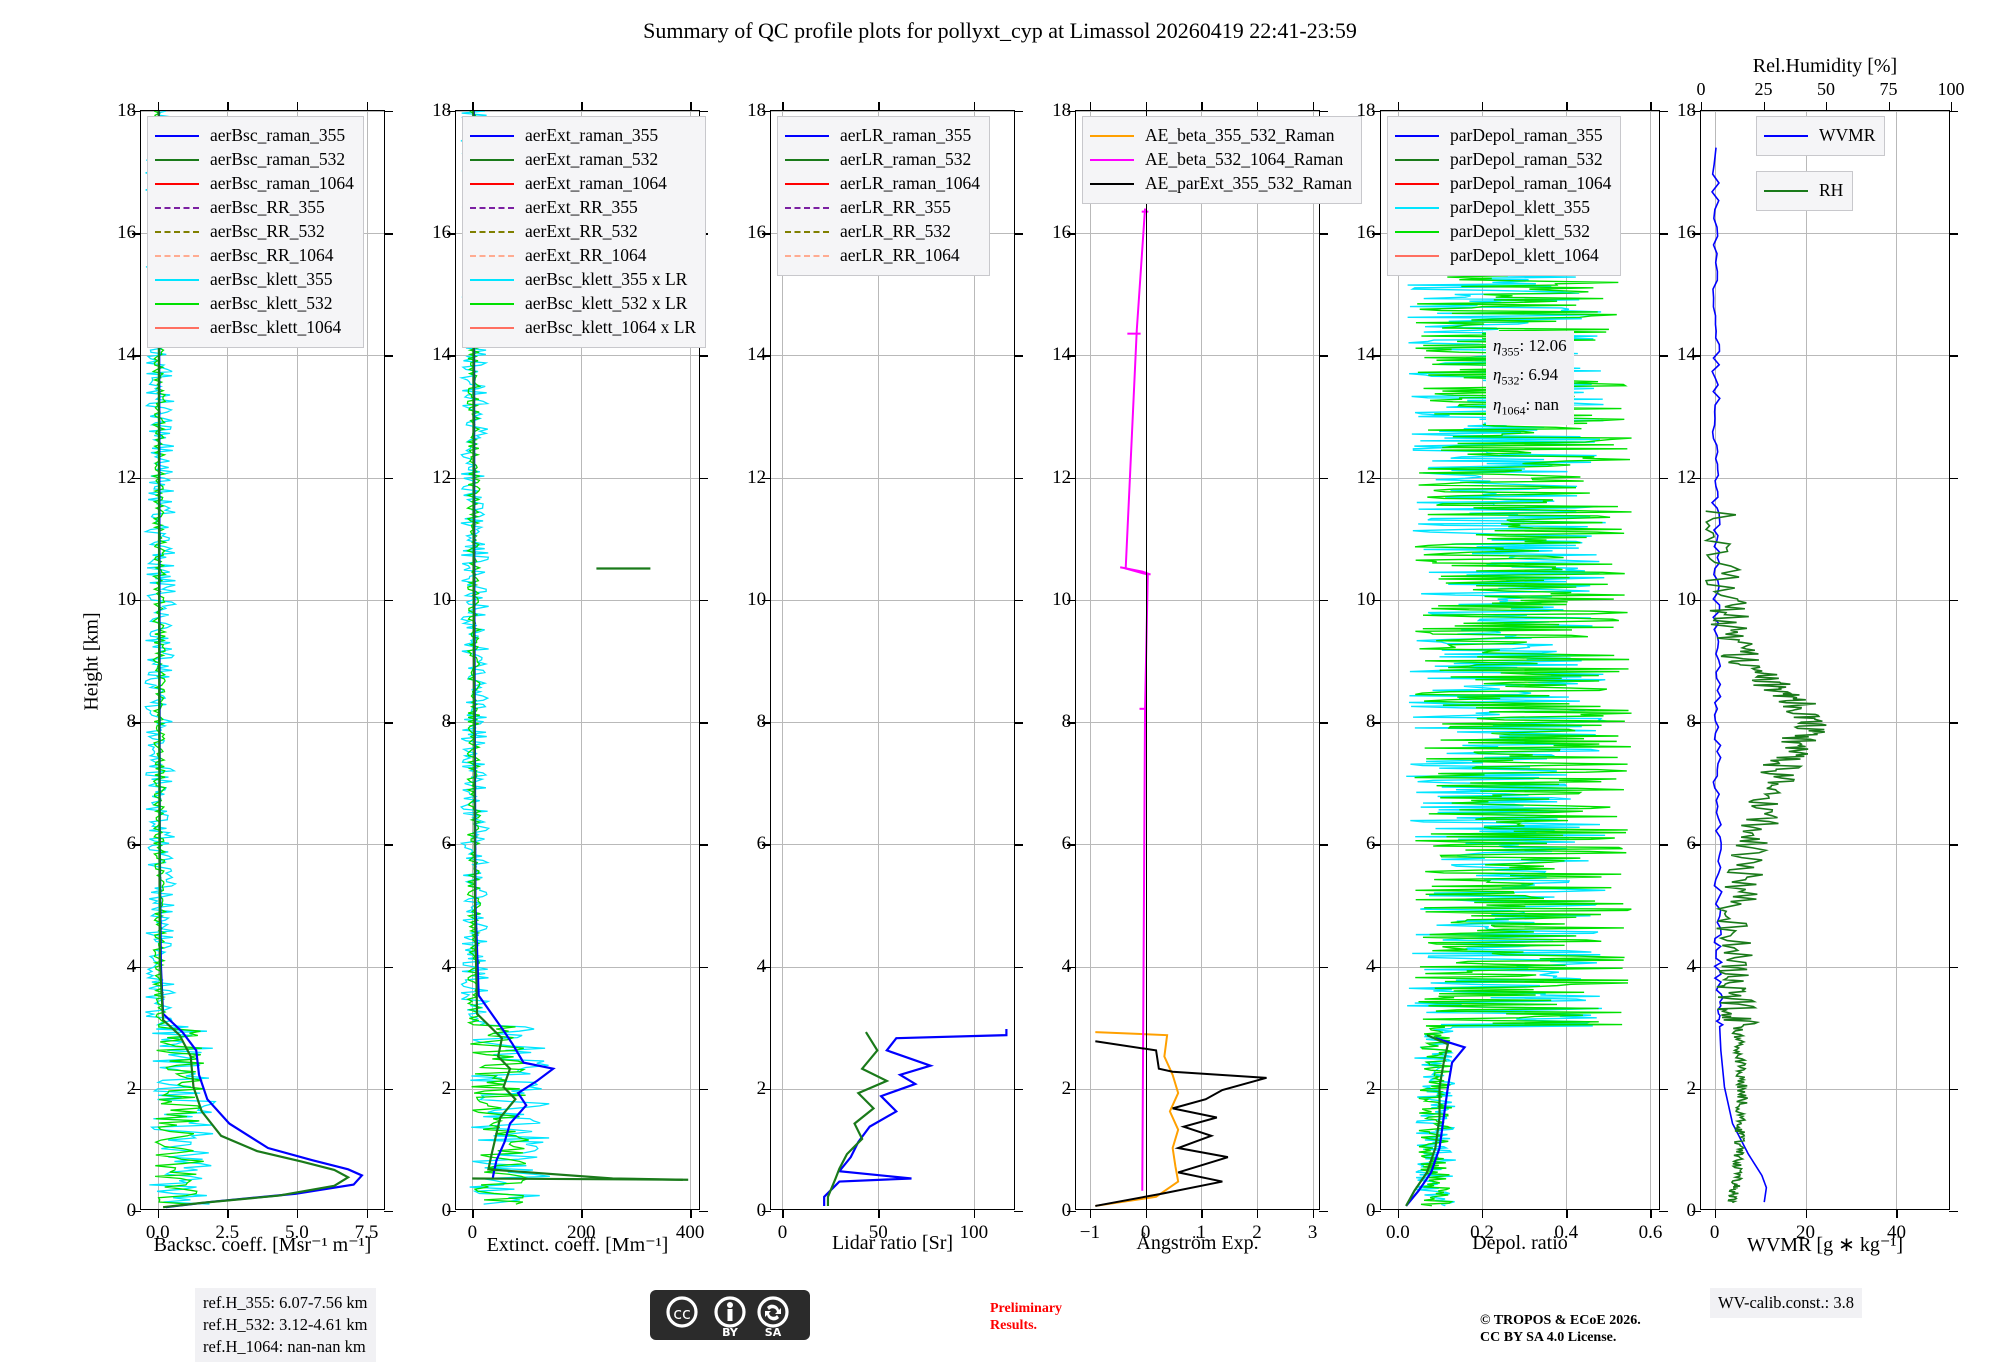 The height and width of the screenshot is (1362, 2000). What do you see at coordinates (1819, 136) in the screenshot?
I see `legend-row: WVMR` at bounding box center [1819, 136].